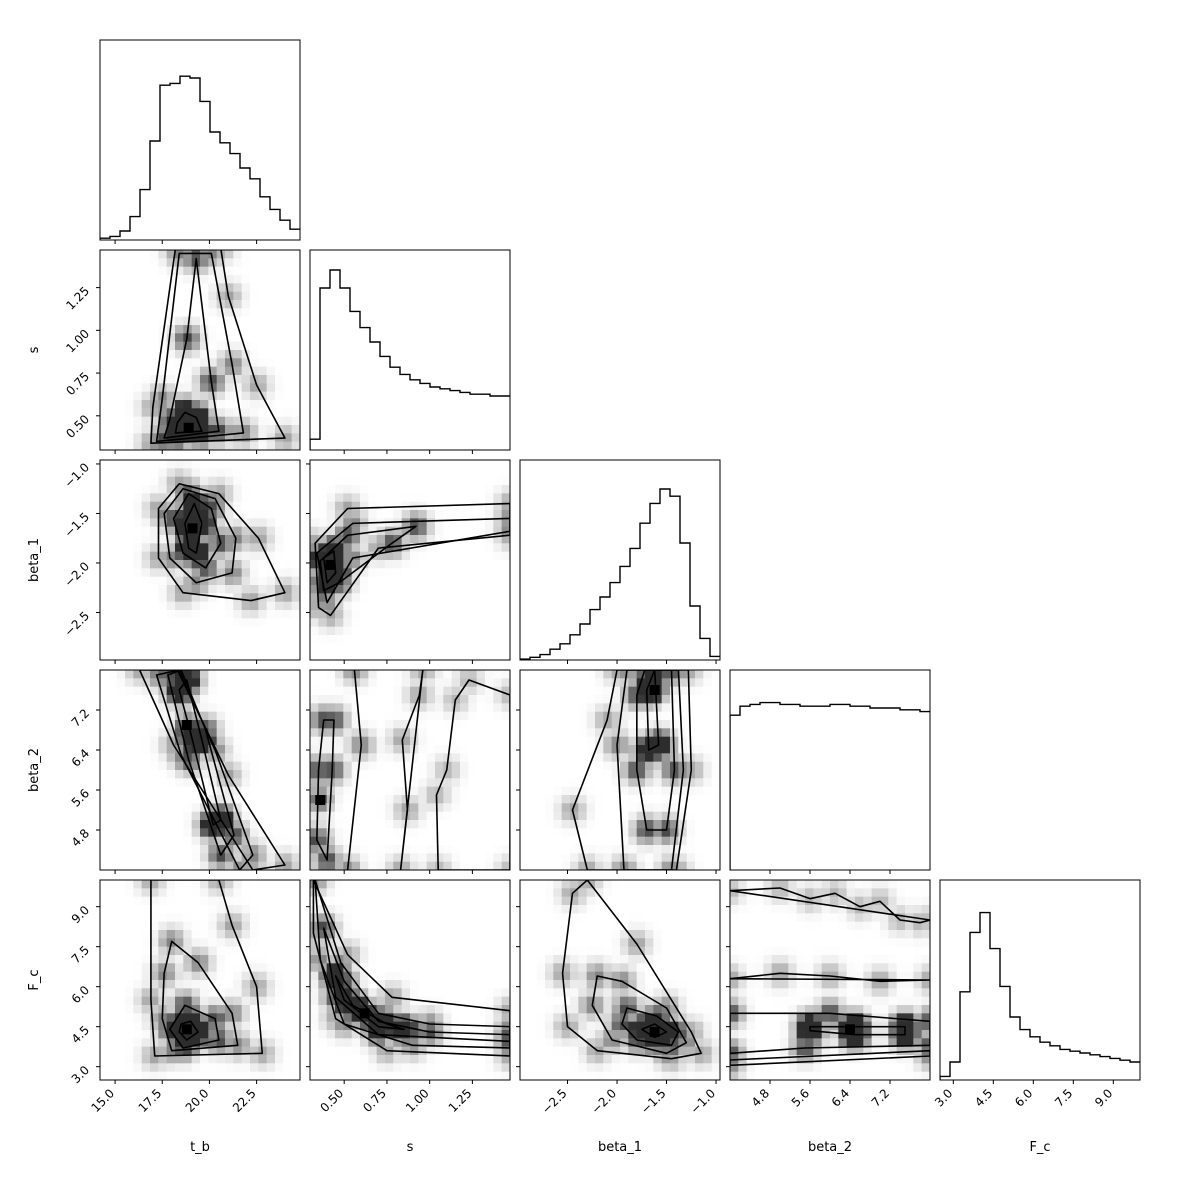  What do you see at coordinates (368, 558) in the screenshot?
I see `contour-line` at bounding box center [368, 558].